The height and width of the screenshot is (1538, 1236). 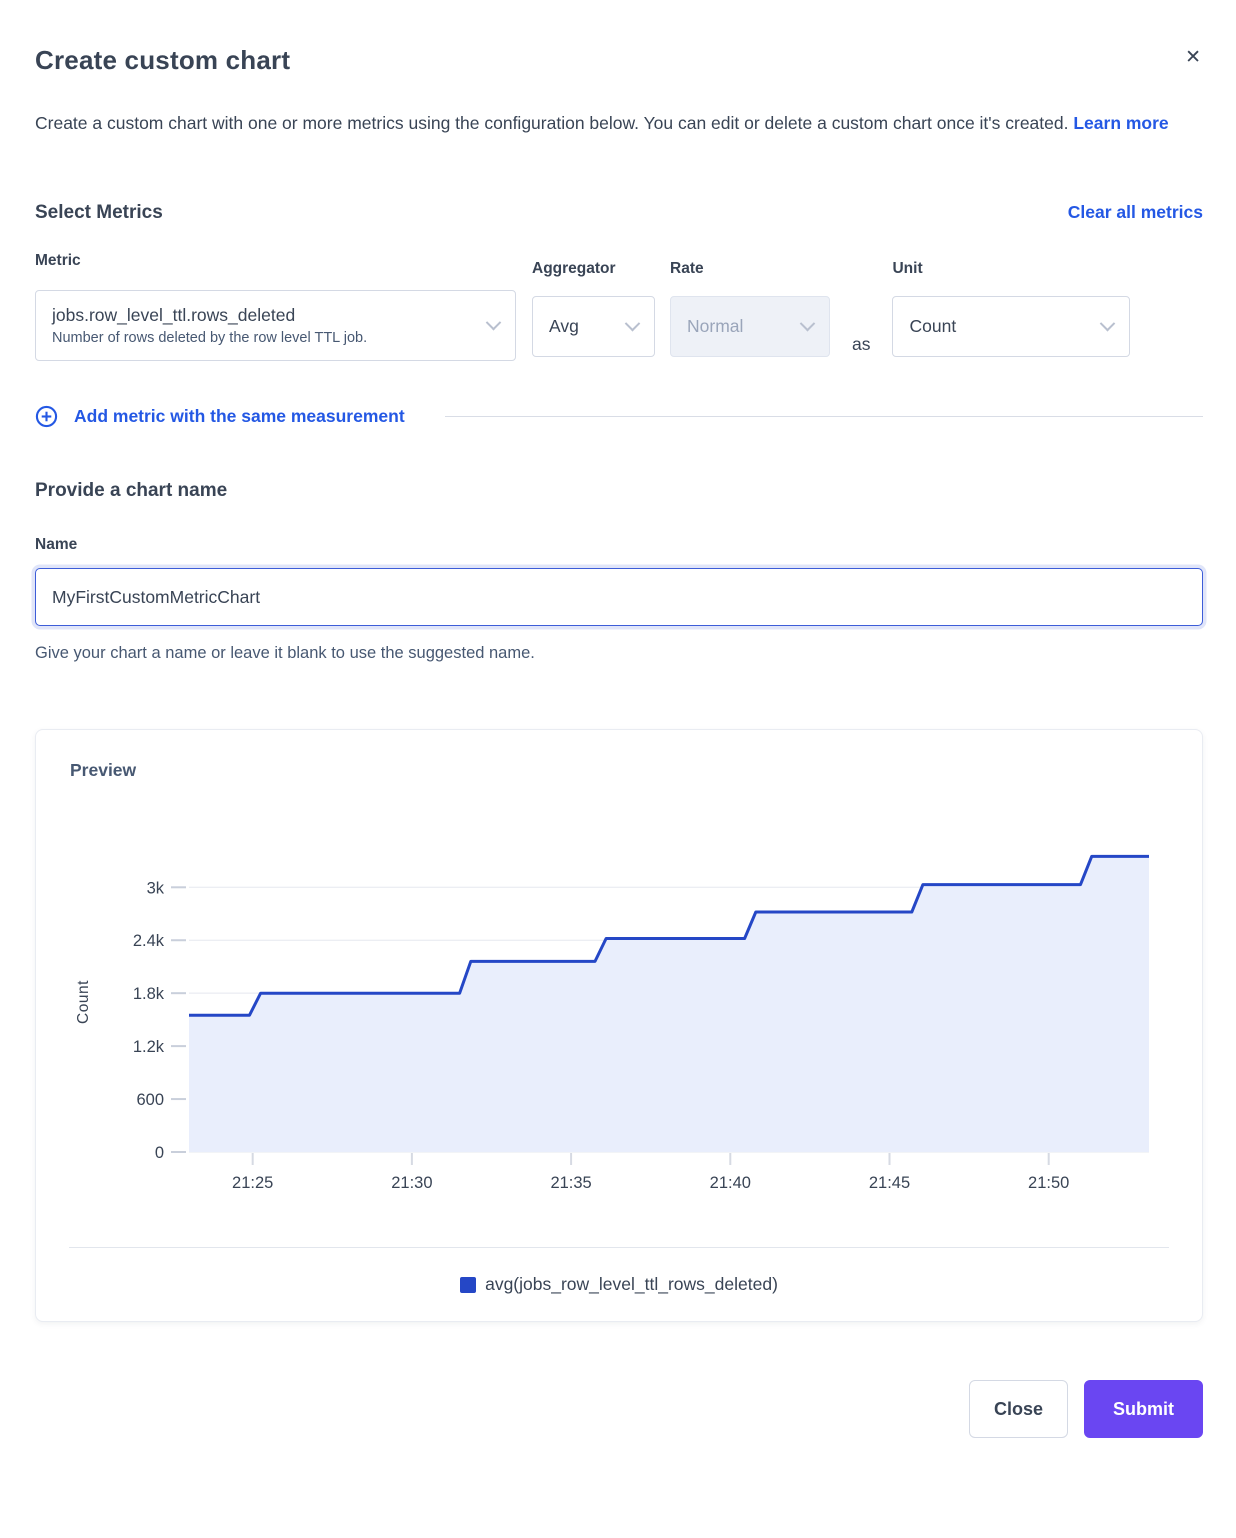 I want to click on svg-text: Count, so click(x=83, y=1002).